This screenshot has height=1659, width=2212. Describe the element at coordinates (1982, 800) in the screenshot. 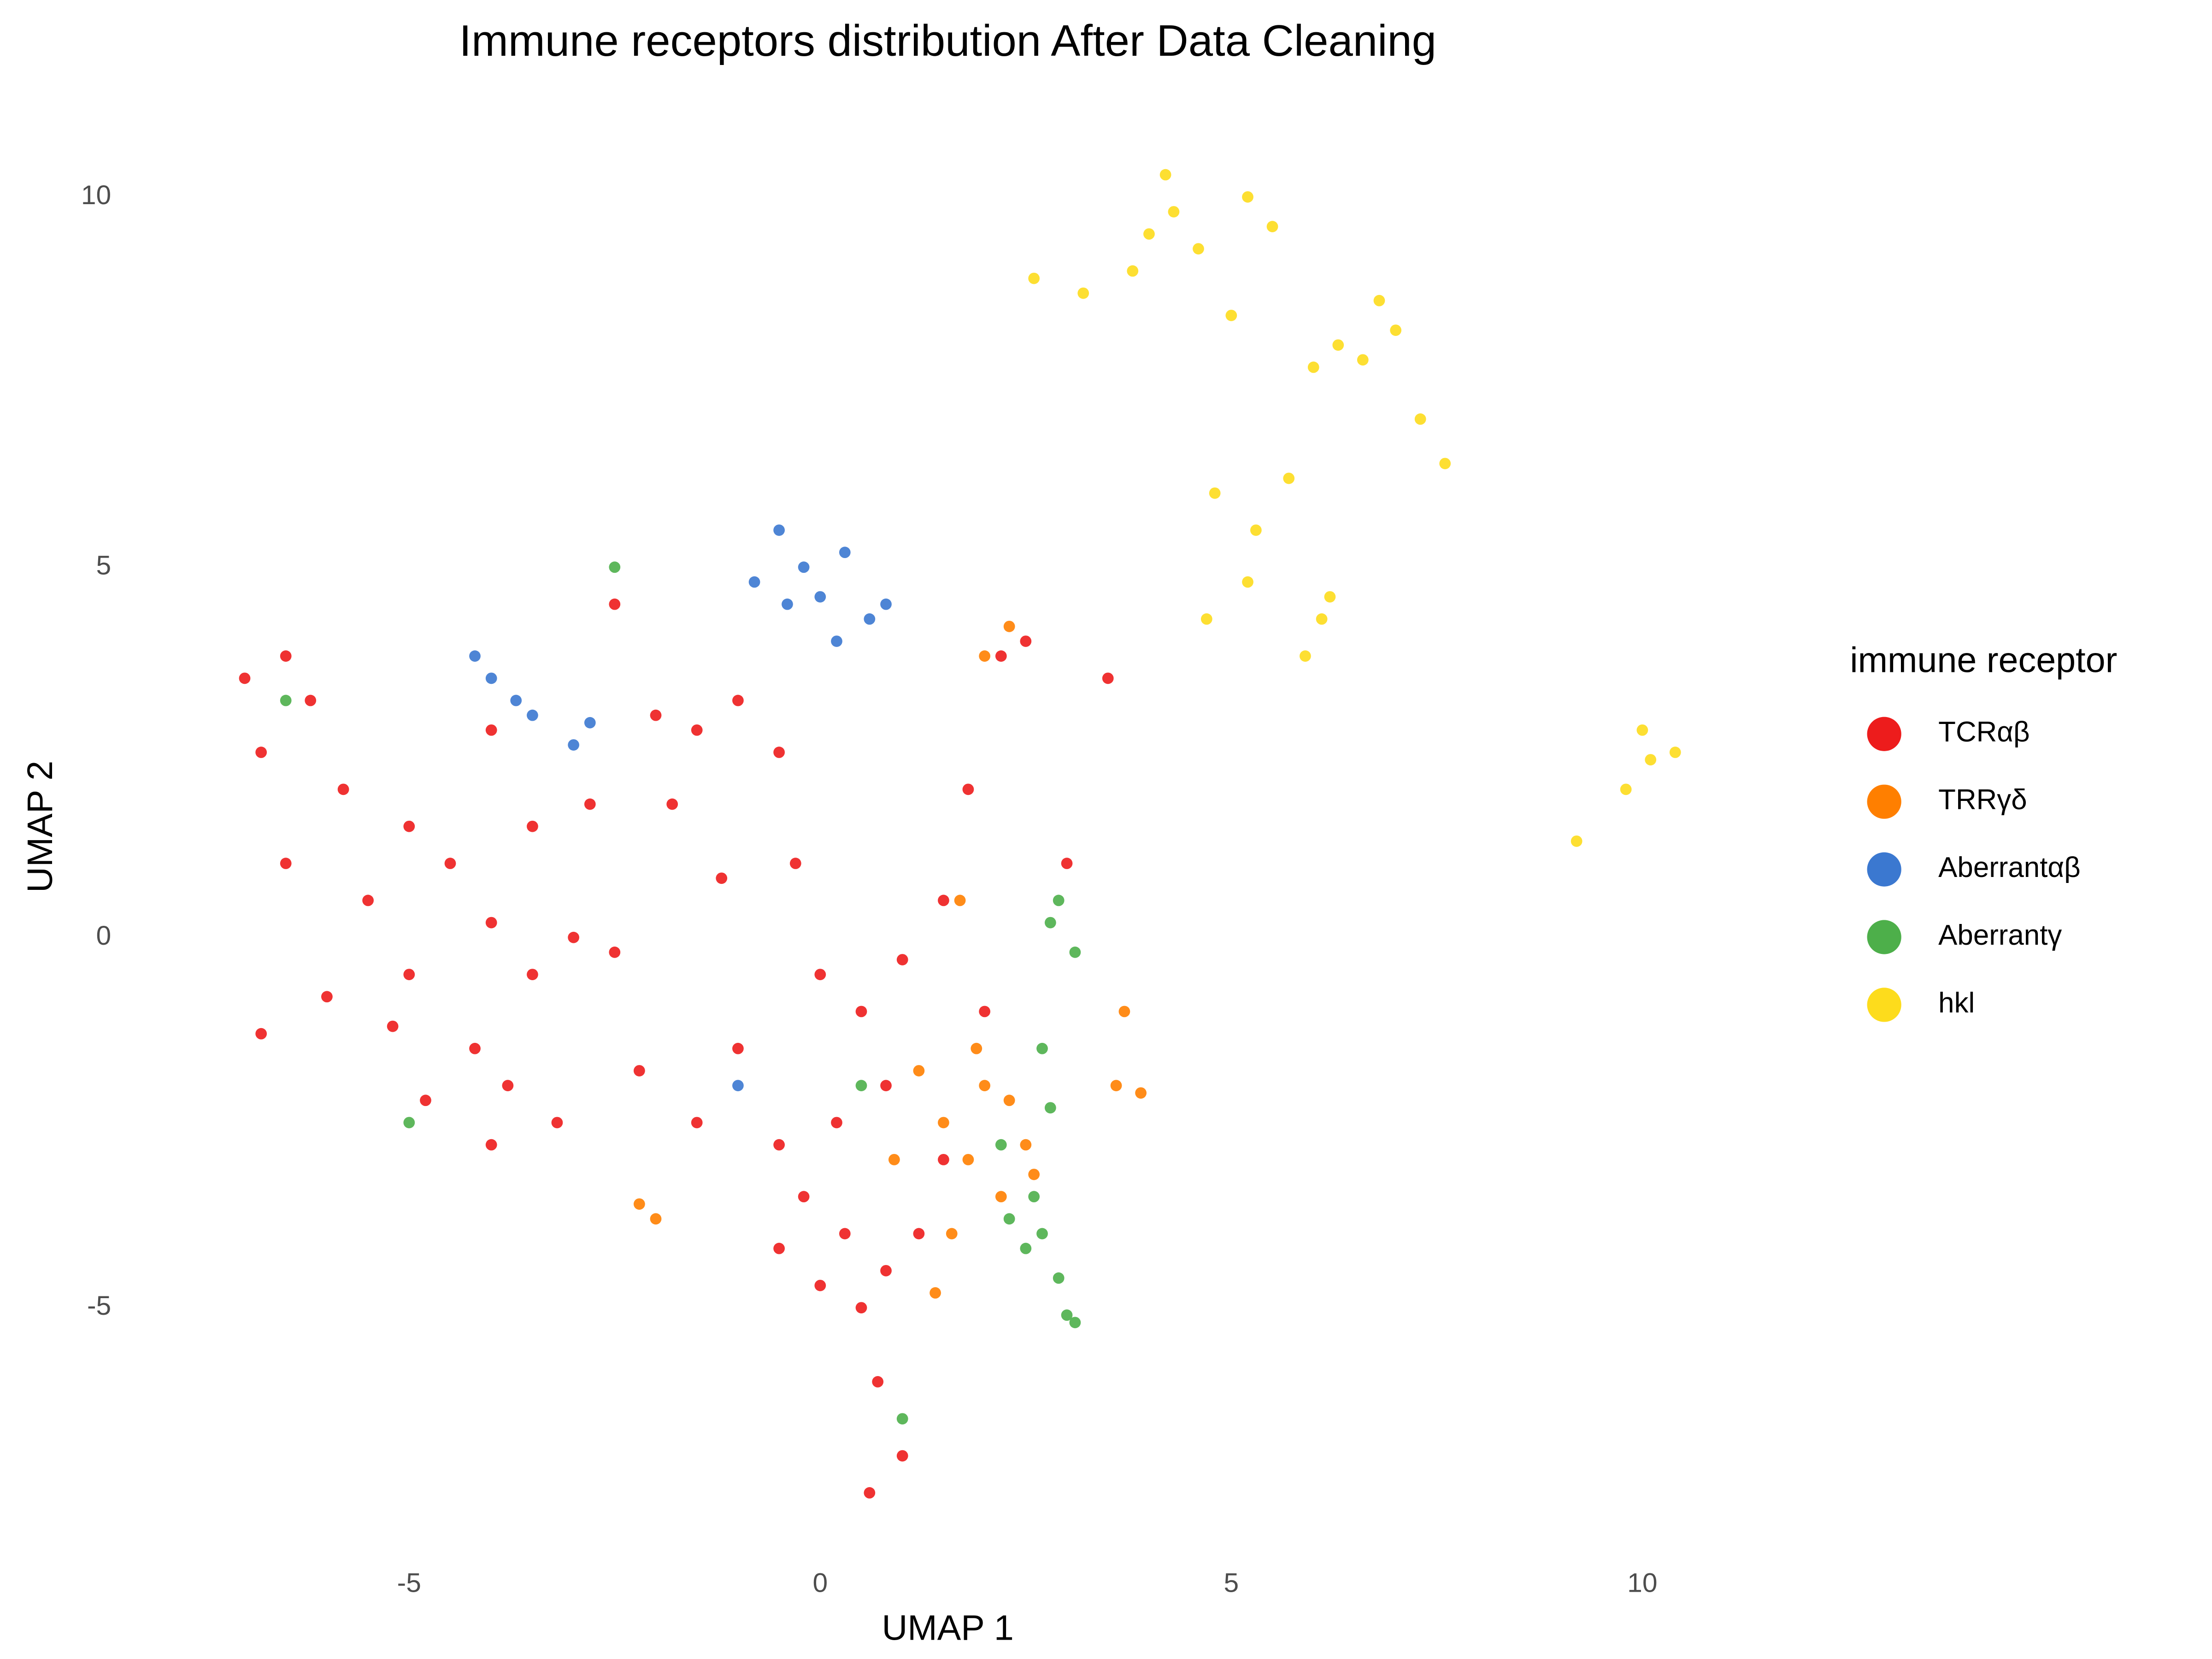

I see `legend-label: TRRγδ` at that location.